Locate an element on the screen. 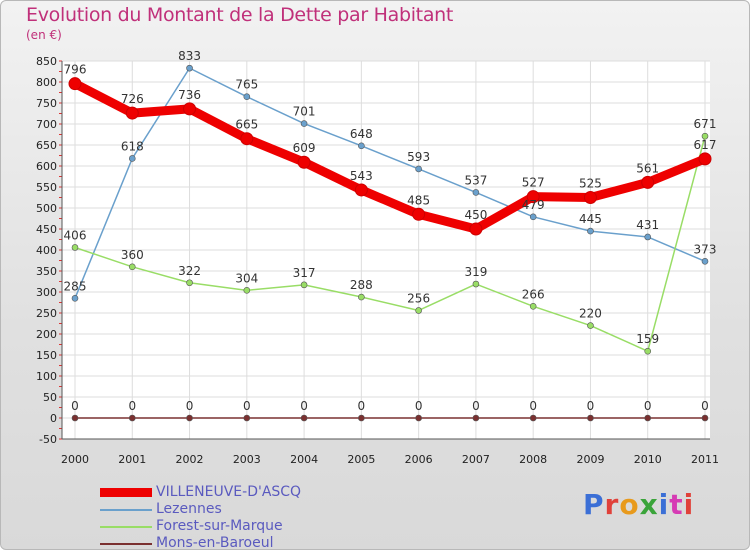 The height and width of the screenshot is (552, 750). data-label: 736 is located at coordinates (189, 95).